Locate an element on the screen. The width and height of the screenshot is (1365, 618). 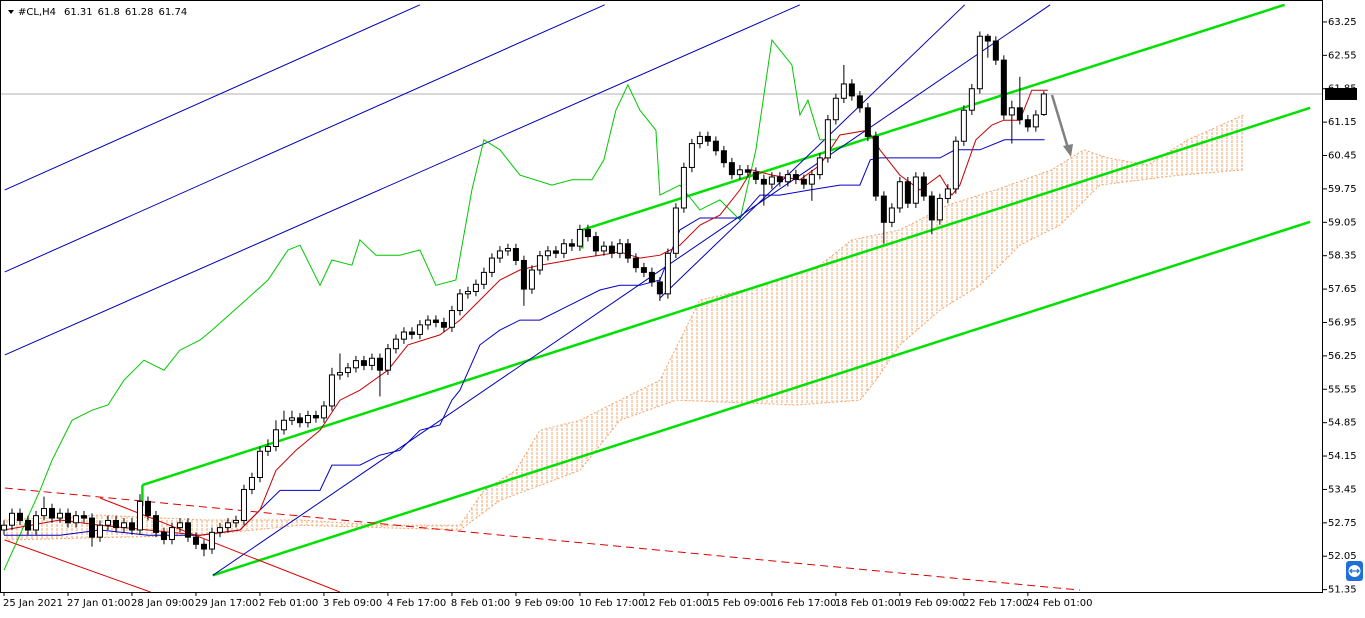
y-tick-label: 54.85 is located at coordinates (1342, 423).